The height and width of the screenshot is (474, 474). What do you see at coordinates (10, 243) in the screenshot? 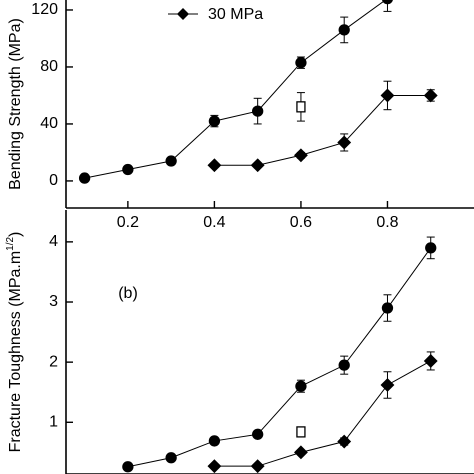
I see `y-axis-label-sup: 1/2` at bounding box center [10, 243].